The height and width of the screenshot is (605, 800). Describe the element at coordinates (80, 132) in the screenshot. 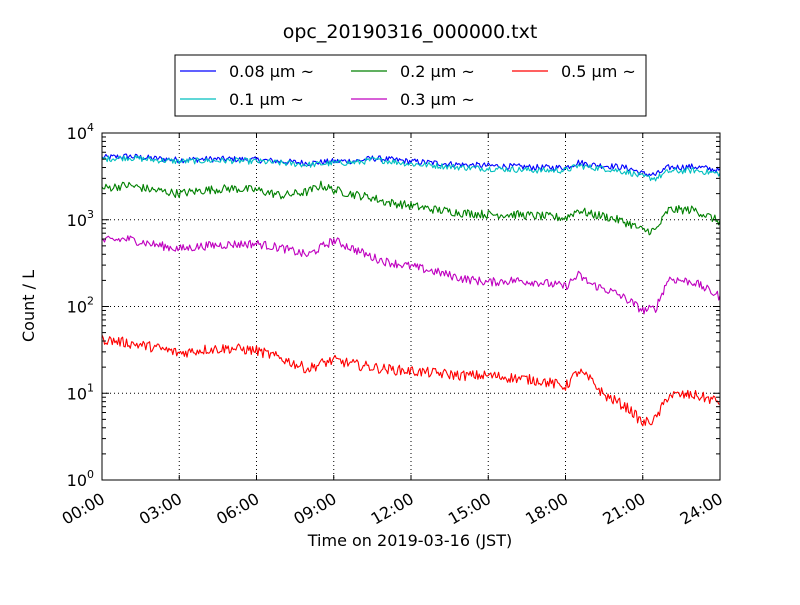

I see `y-tick-label: 10⁴` at that location.